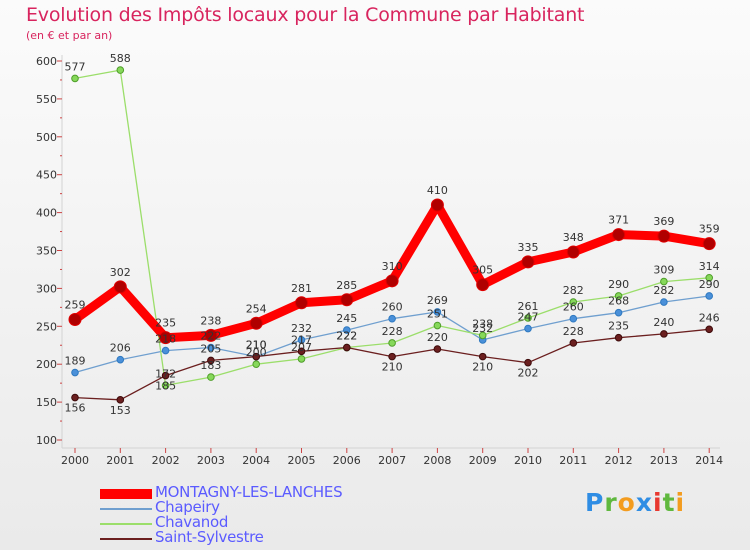  I want to click on data-label-montagny: 302, so click(120, 272).